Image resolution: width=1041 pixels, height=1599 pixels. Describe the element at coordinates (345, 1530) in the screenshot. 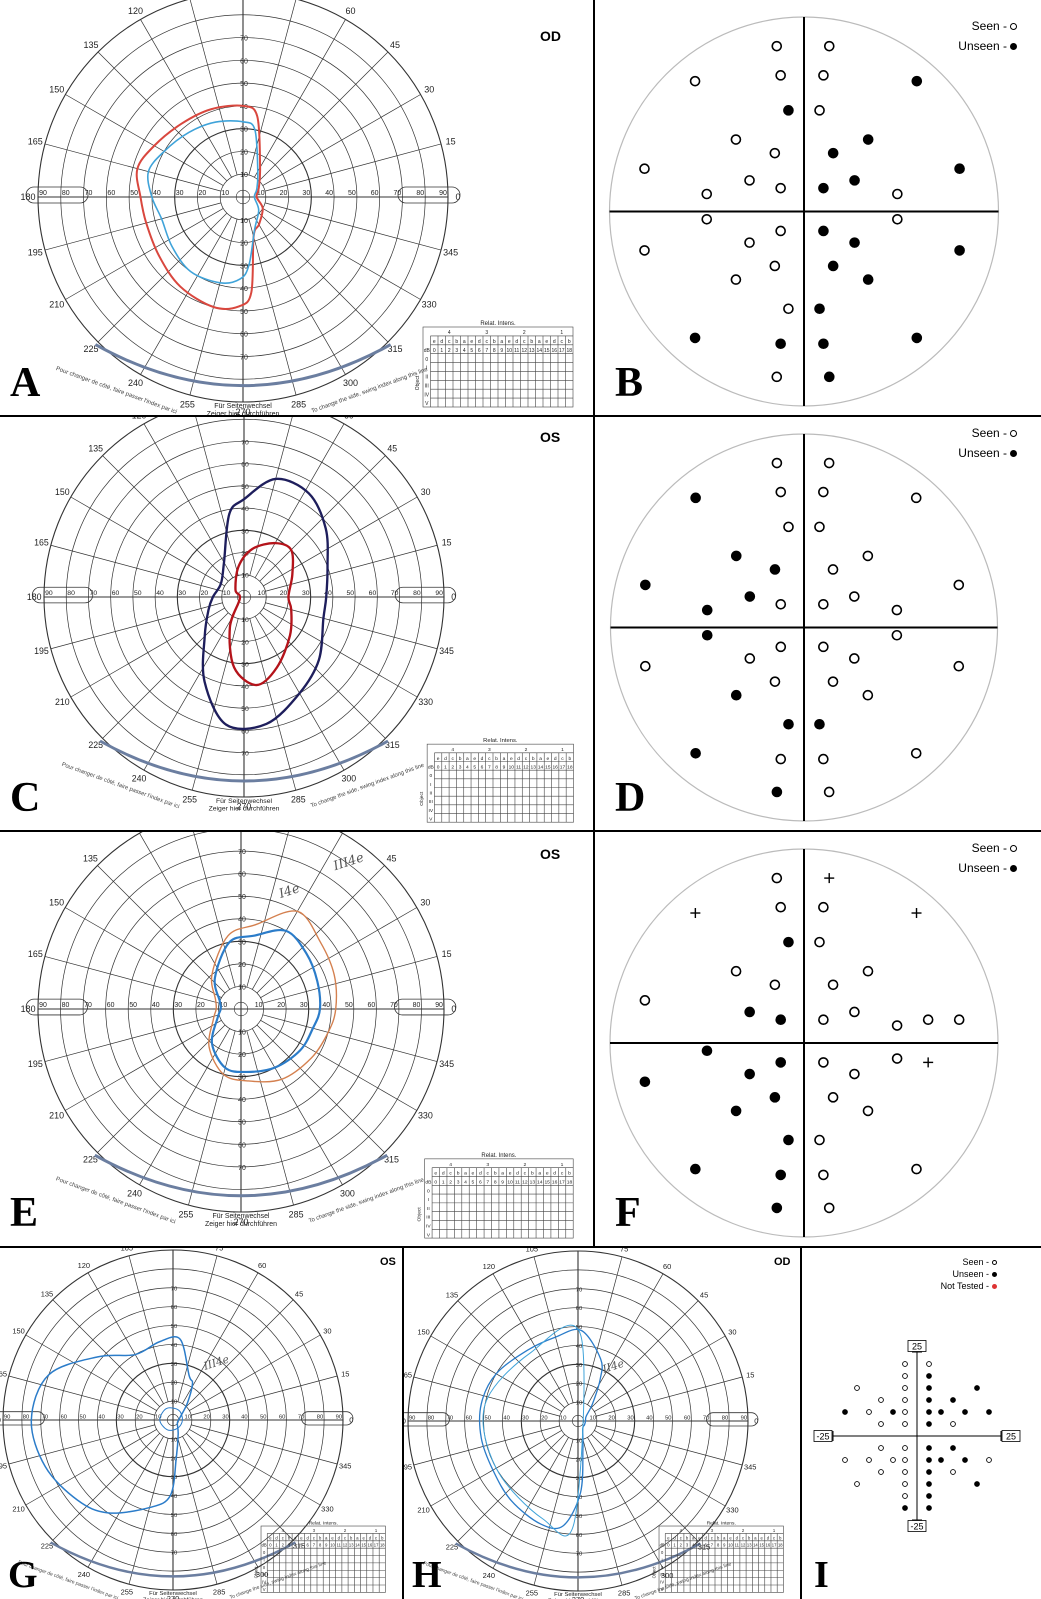

I see `intensity-group-label: 2` at that location.